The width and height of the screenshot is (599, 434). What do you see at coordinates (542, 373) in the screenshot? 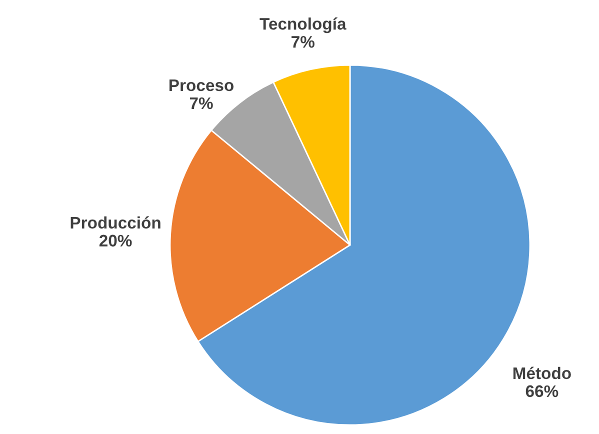
I see `slice-label: Método` at bounding box center [542, 373].